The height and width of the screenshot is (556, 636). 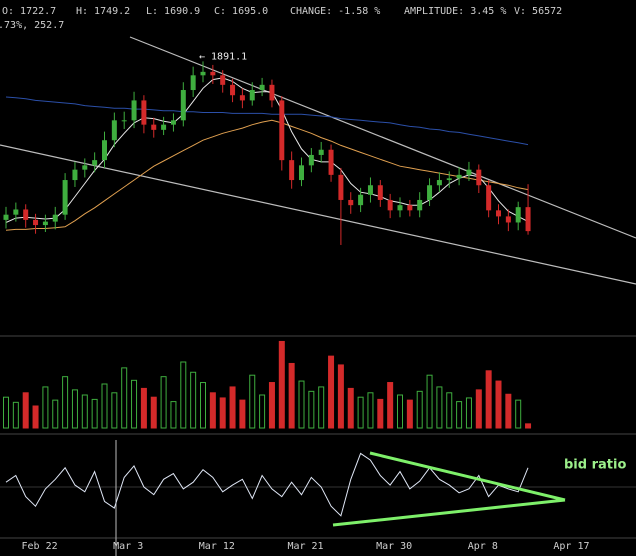 What do you see at coordinates (39, 546) in the screenshot?
I see `x-tick-label: Feb 22` at bounding box center [39, 546].